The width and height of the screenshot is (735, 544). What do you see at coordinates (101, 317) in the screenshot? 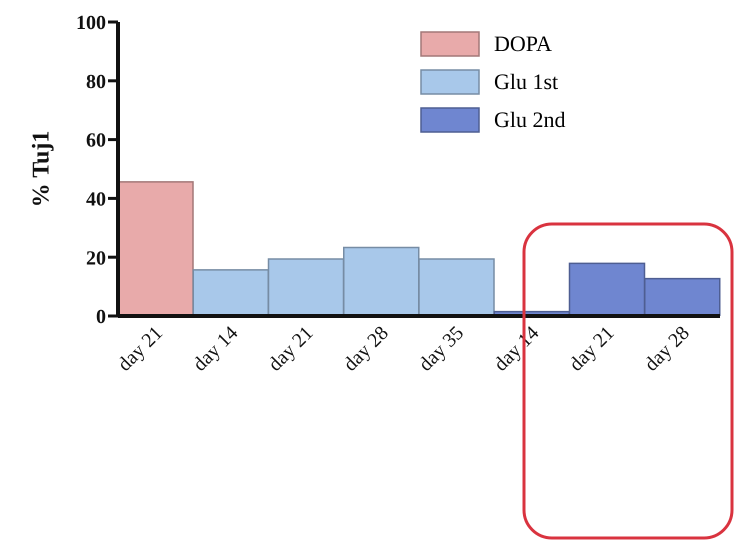
I see `y-tick-label: 0` at bounding box center [101, 317].